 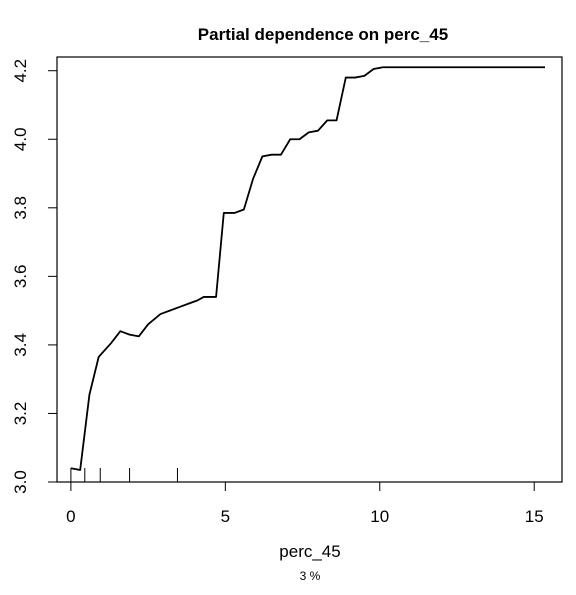 What do you see at coordinates (534, 516) in the screenshot?
I see `x-tick-label: 15` at bounding box center [534, 516].